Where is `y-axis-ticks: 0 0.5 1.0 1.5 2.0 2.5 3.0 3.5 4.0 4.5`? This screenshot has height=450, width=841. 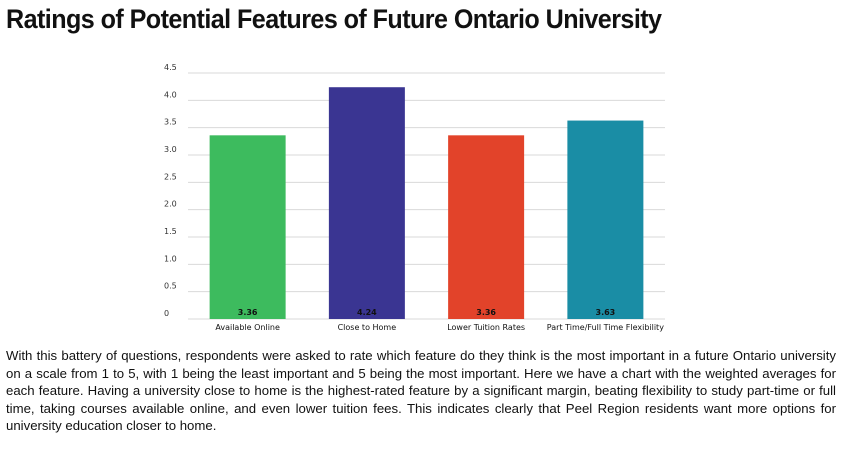
y-axis-ticks: 0 0.5 1.0 1.5 2.0 2.5 3.0 3.5 4.0 4.5 is located at coordinates (170, 190).